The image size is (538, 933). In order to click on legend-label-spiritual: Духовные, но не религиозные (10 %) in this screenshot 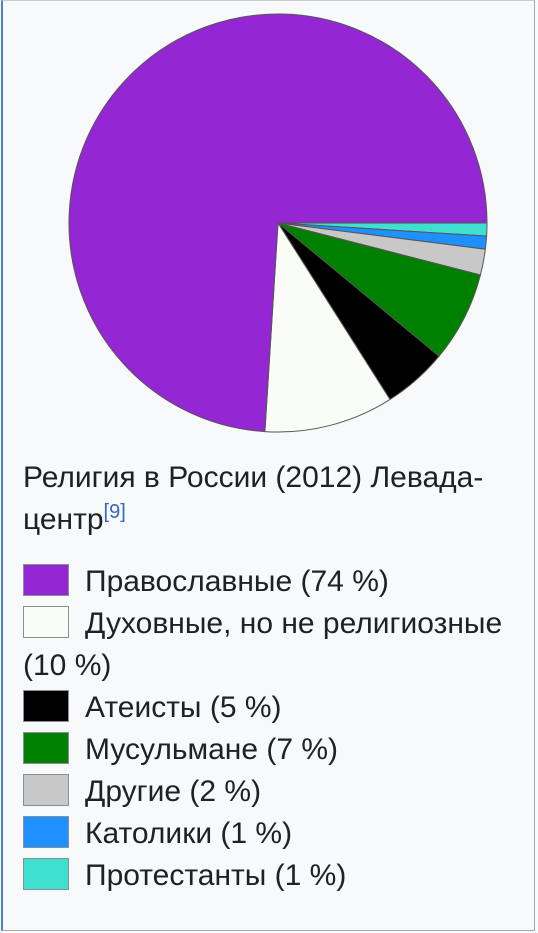, I will do `click(263, 644)`.